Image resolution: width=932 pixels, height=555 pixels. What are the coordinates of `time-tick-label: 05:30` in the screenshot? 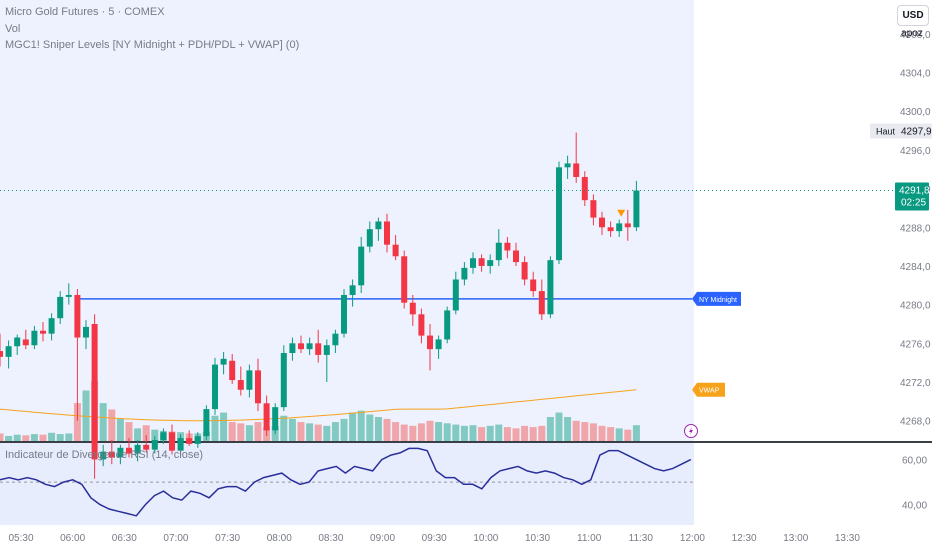 It's located at (20, 538).